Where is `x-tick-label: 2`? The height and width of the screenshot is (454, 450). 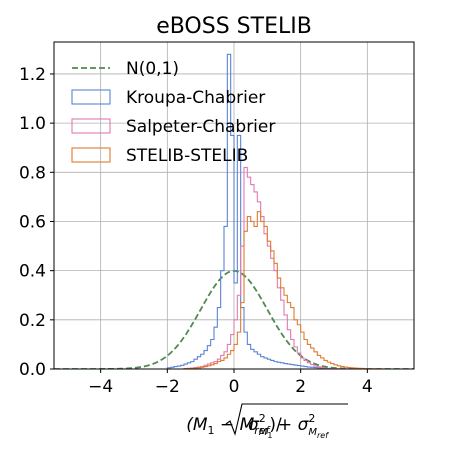
x-tick-label: 2 is located at coordinates (300, 387).